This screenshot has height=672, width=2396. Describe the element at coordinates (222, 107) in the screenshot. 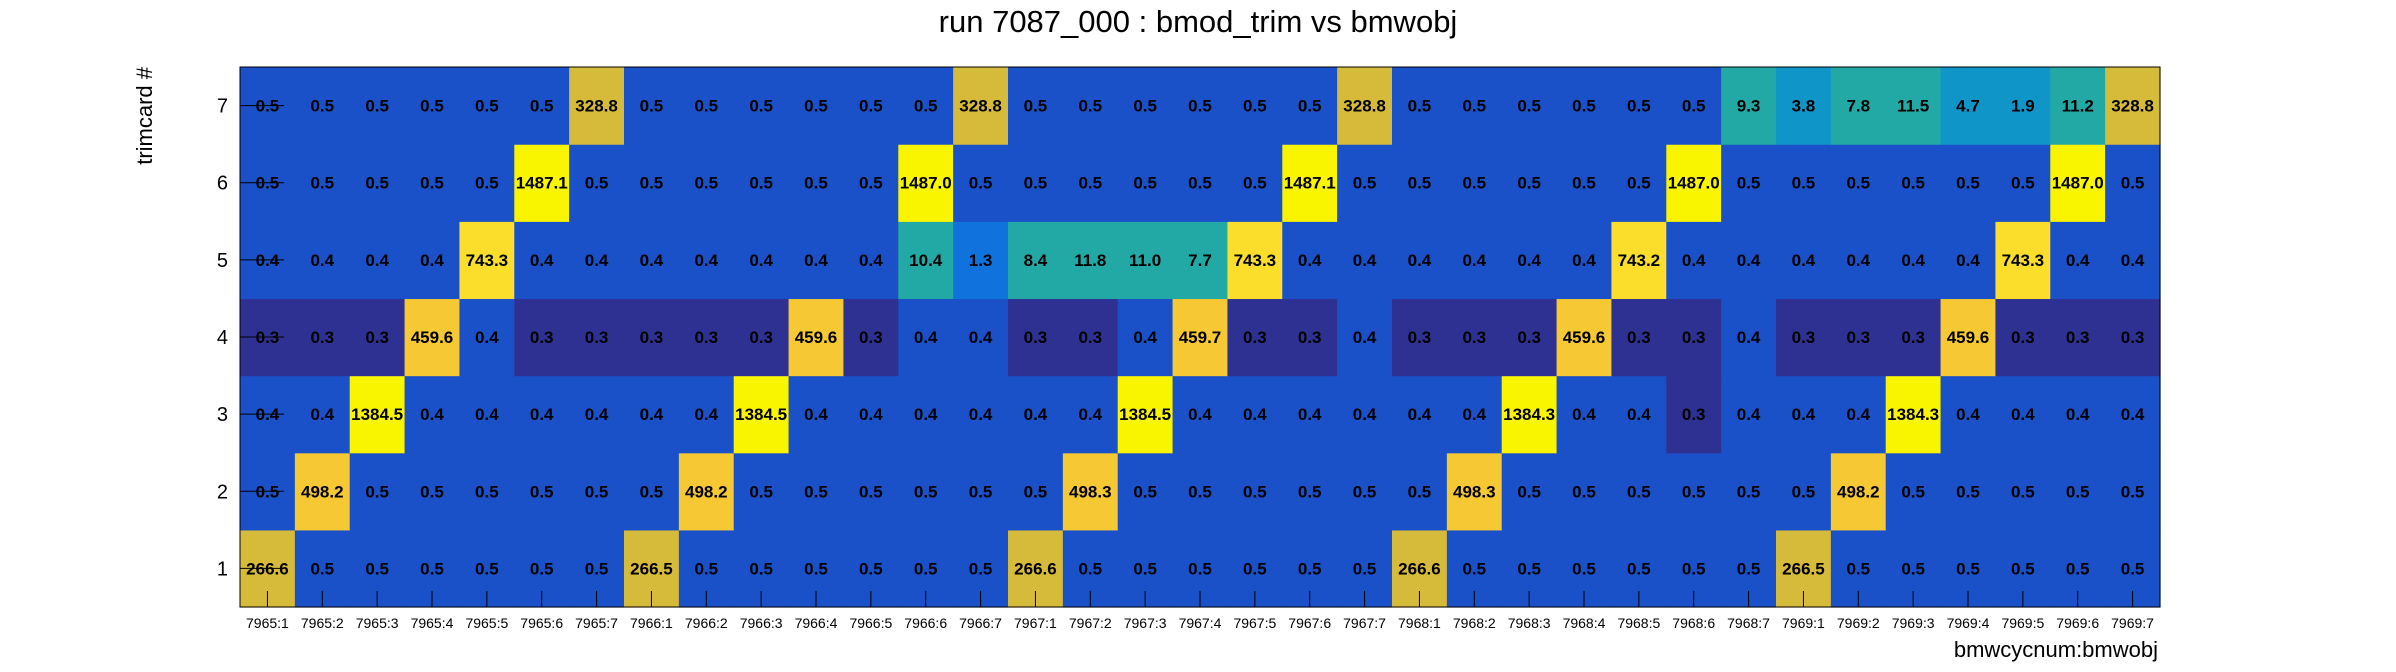

I see `y-tick-label: 7` at that location.